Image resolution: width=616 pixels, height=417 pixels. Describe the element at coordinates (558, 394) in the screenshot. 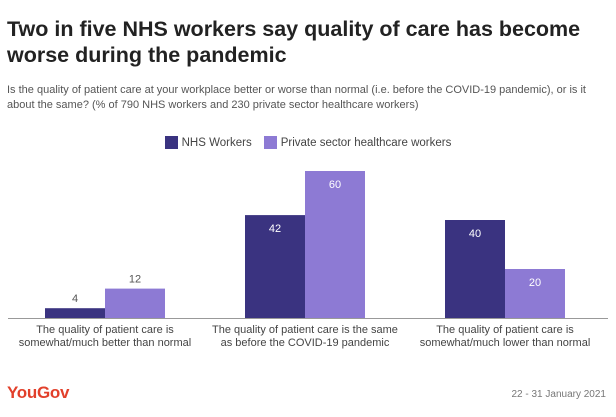

I see `date-range: 22 - 31 January 2021` at that location.